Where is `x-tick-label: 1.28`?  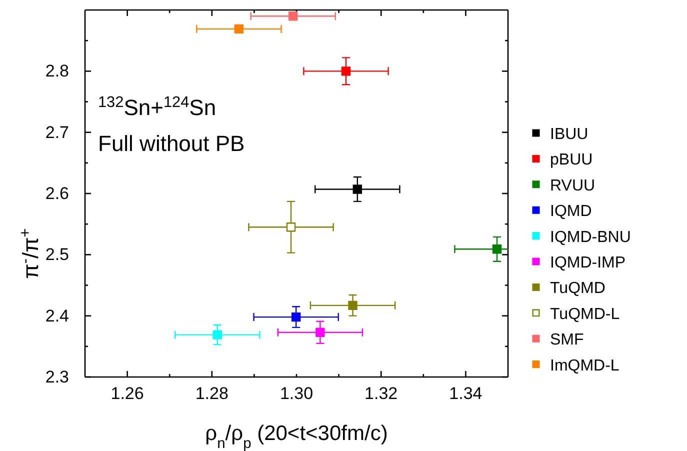 x-tick-label: 1.28 is located at coordinates (211, 394).